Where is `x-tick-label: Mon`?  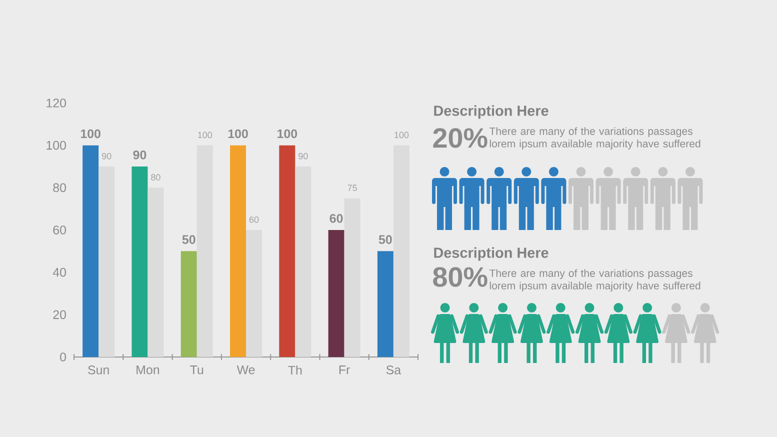
x-tick-label: Mon is located at coordinates (148, 370).